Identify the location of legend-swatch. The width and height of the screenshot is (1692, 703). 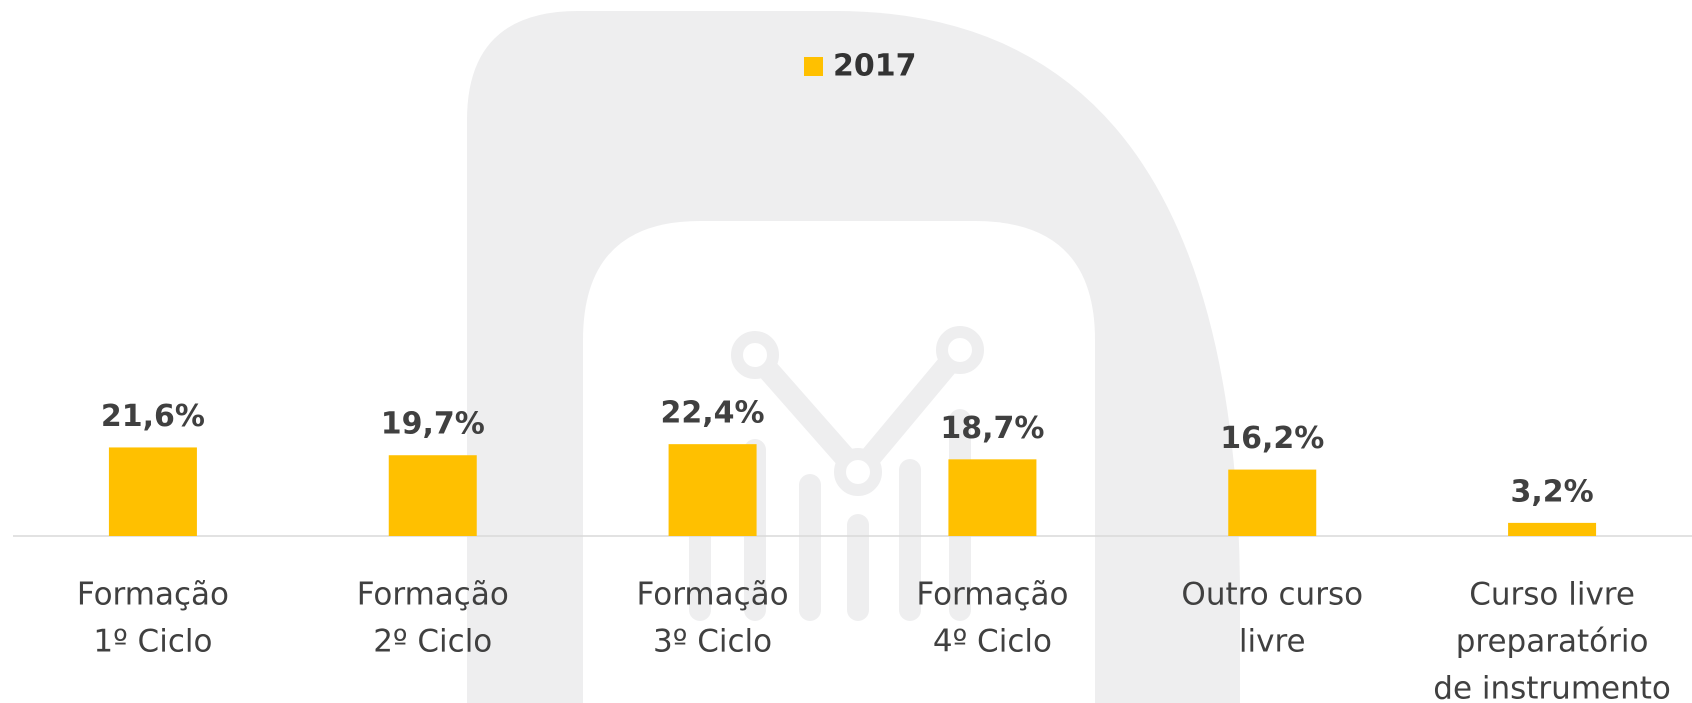
(813, 66).